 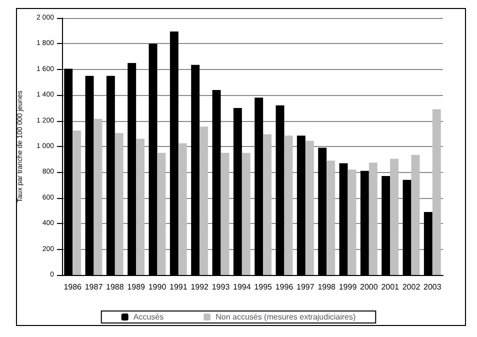 What do you see at coordinates (390, 287) in the screenshot?
I see `x-tick-label: 2001` at bounding box center [390, 287].